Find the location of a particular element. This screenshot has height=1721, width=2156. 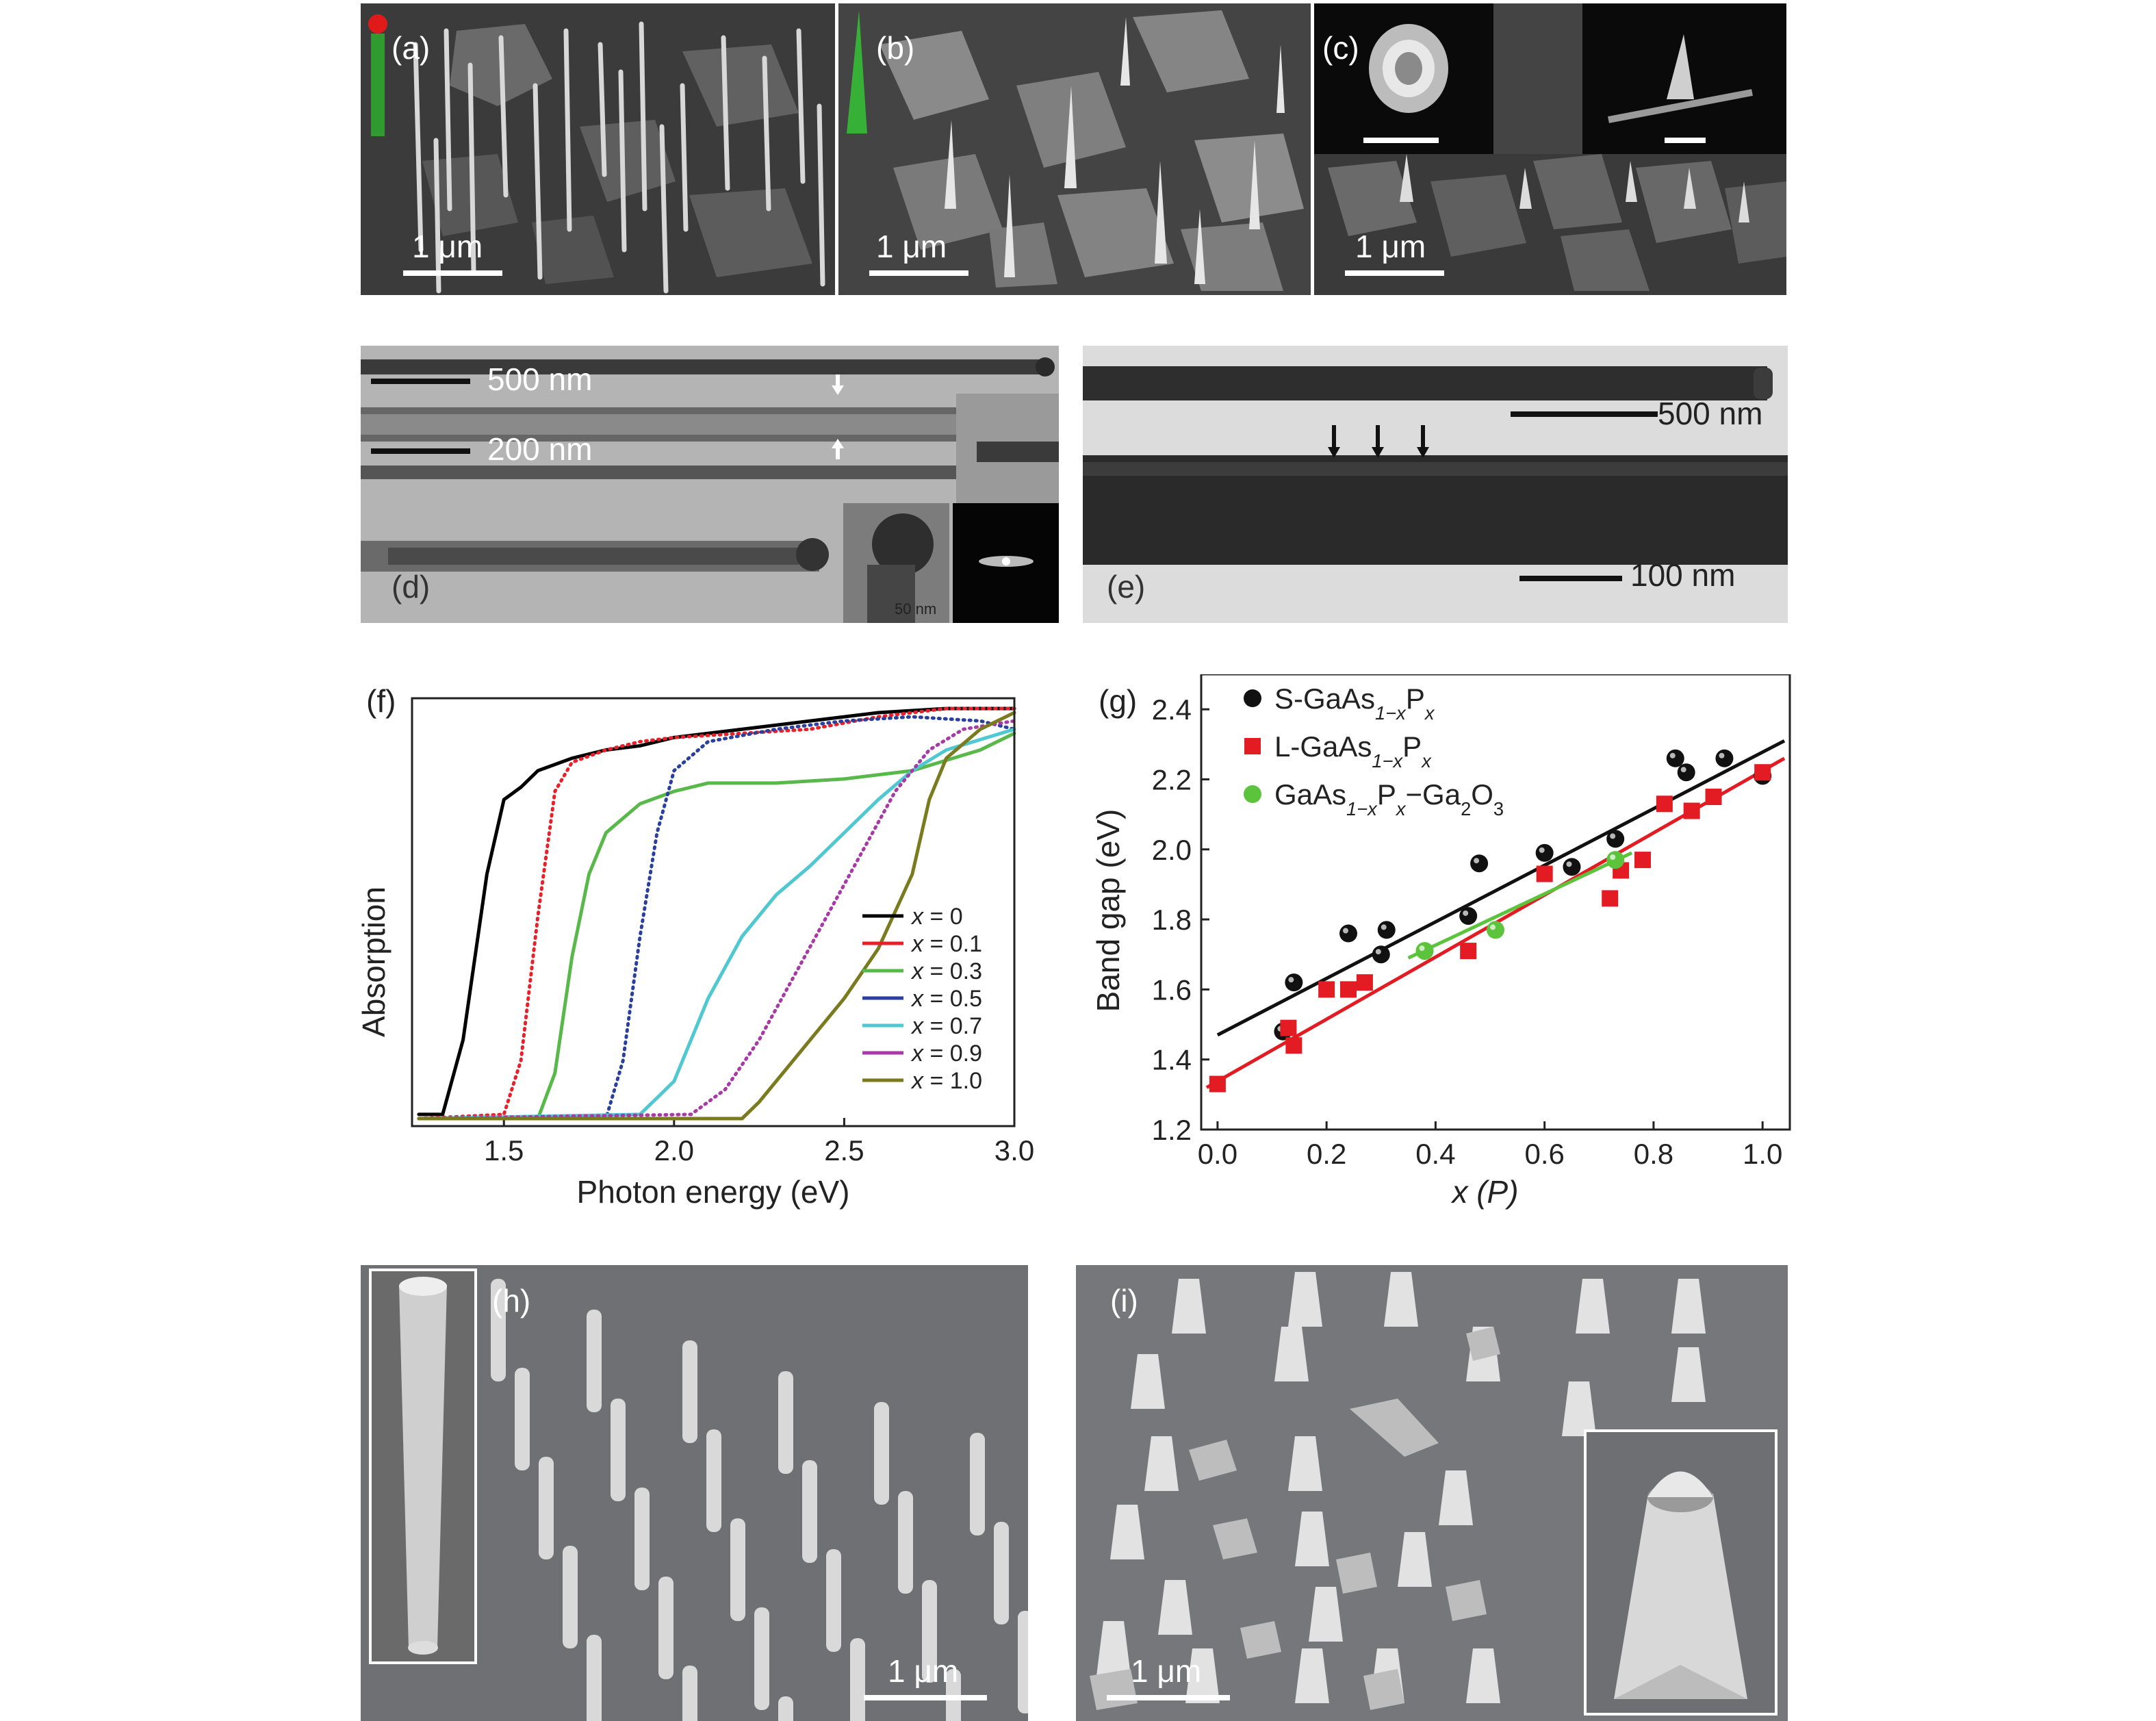

panel-d-scale-label-top: 500 nm is located at coordinates (540, 379).